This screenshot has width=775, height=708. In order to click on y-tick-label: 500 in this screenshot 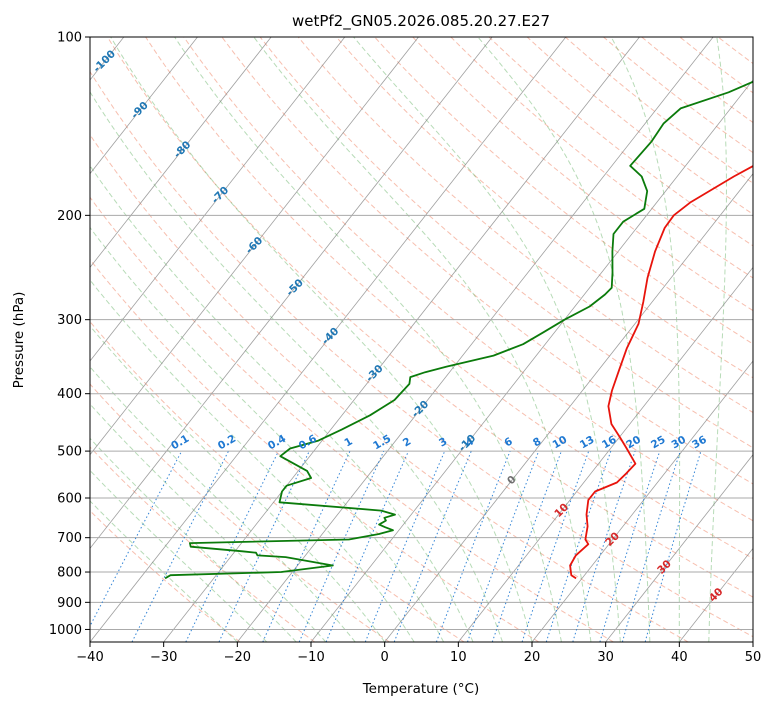, I will do `click(69, 452)`.